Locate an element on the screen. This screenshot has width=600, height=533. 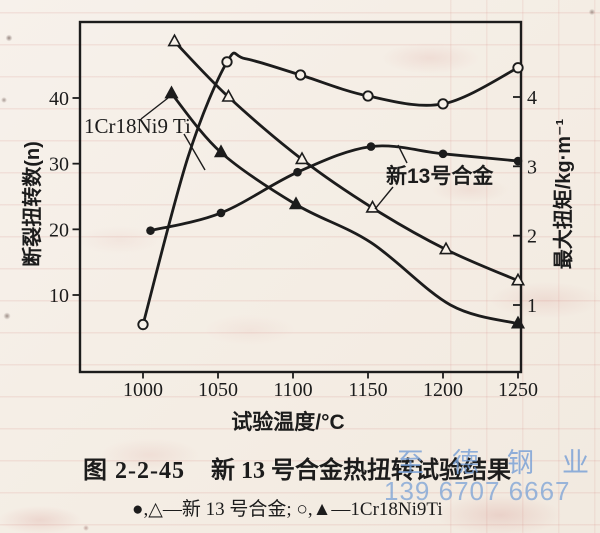
y-left-axis-title: 断裂扭转数(n) is located at coordinates (33, 204).